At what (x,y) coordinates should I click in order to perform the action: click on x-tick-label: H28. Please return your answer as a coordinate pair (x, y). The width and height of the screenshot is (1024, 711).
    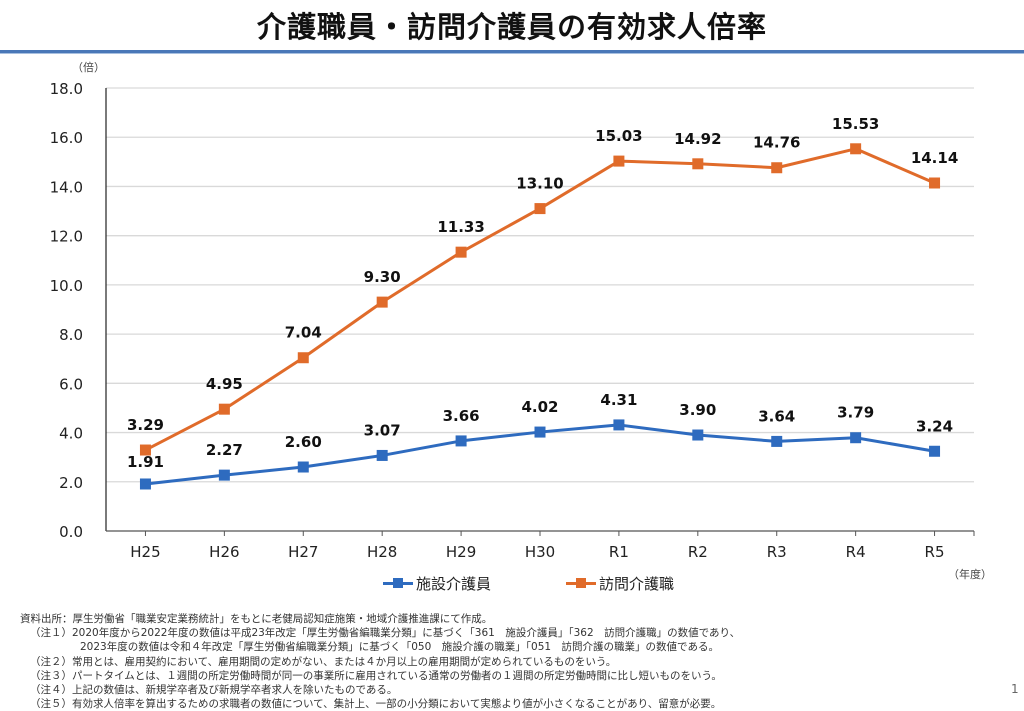
    Looking at the image, I should click on (382, 552).